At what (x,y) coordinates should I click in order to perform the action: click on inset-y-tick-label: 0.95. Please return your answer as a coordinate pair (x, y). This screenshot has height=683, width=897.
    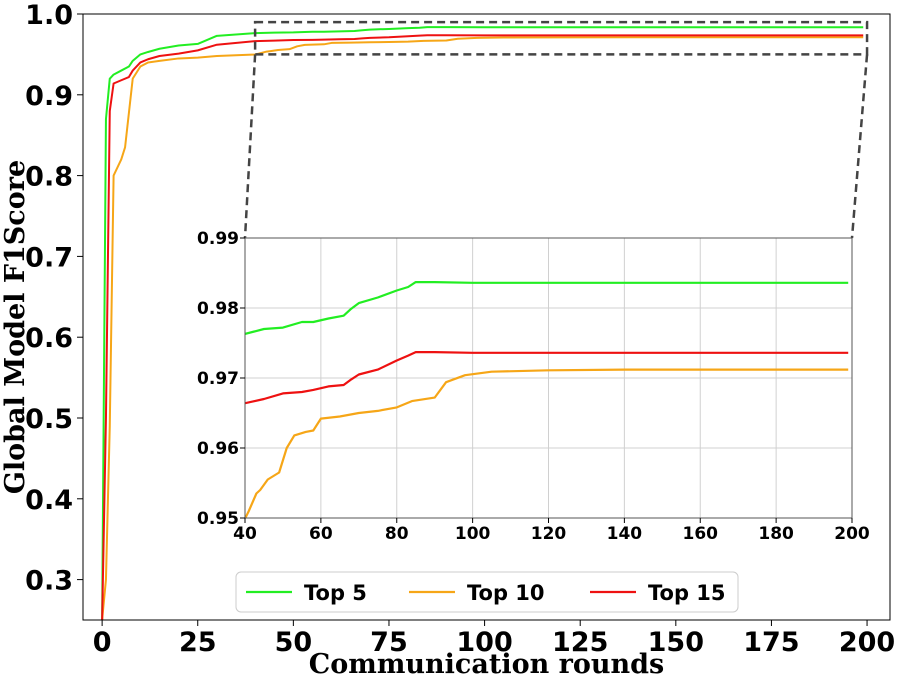
    Looking at the image, I should click on (218, 519).